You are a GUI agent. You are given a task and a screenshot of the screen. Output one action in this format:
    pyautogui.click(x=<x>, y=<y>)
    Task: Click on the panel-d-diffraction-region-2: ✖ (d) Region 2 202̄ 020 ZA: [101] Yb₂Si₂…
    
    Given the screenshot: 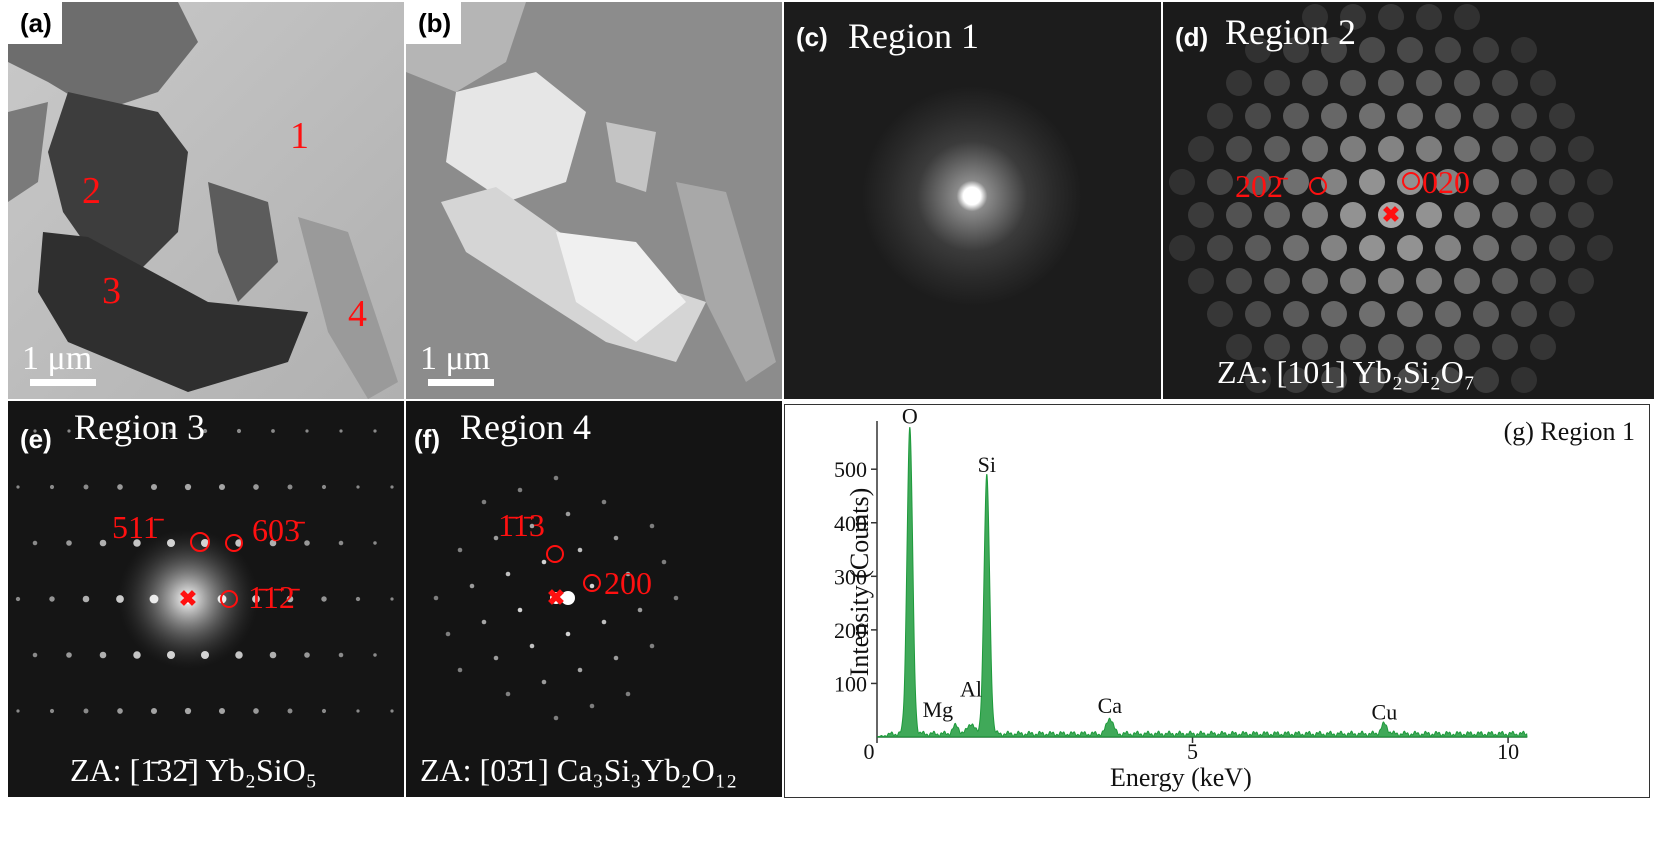 What is the action you would take?
    pyautogui.click(x=1408, y=200)
    